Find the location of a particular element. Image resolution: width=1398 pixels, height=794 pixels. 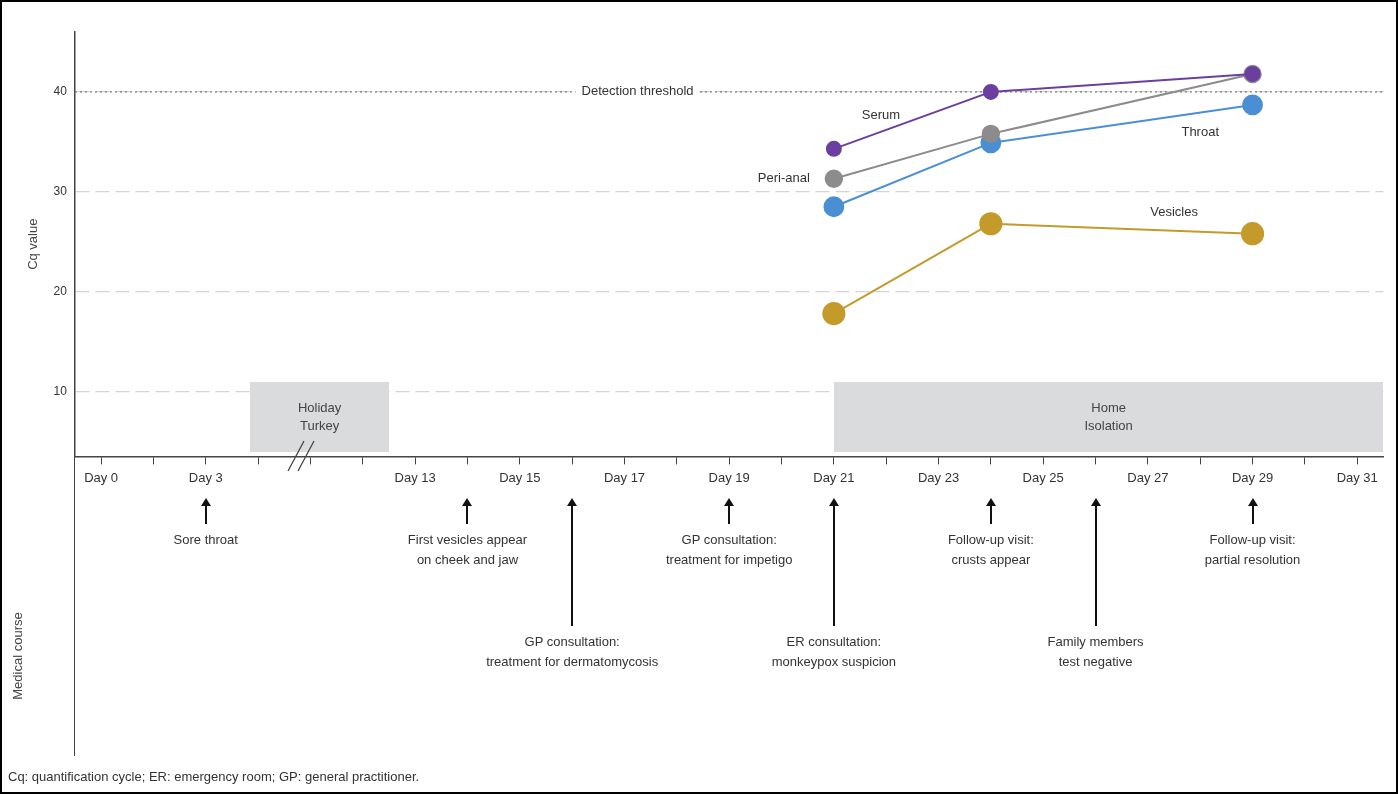

text: Sore throat is located at coordinates (205, 540).